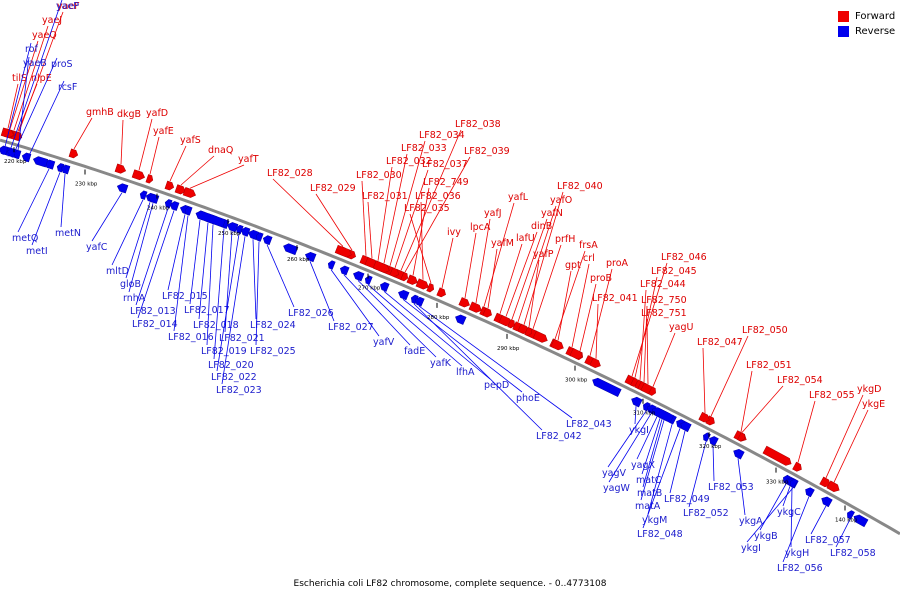  I want to click on forward-gene-label: gmhB, so click(100, 112).